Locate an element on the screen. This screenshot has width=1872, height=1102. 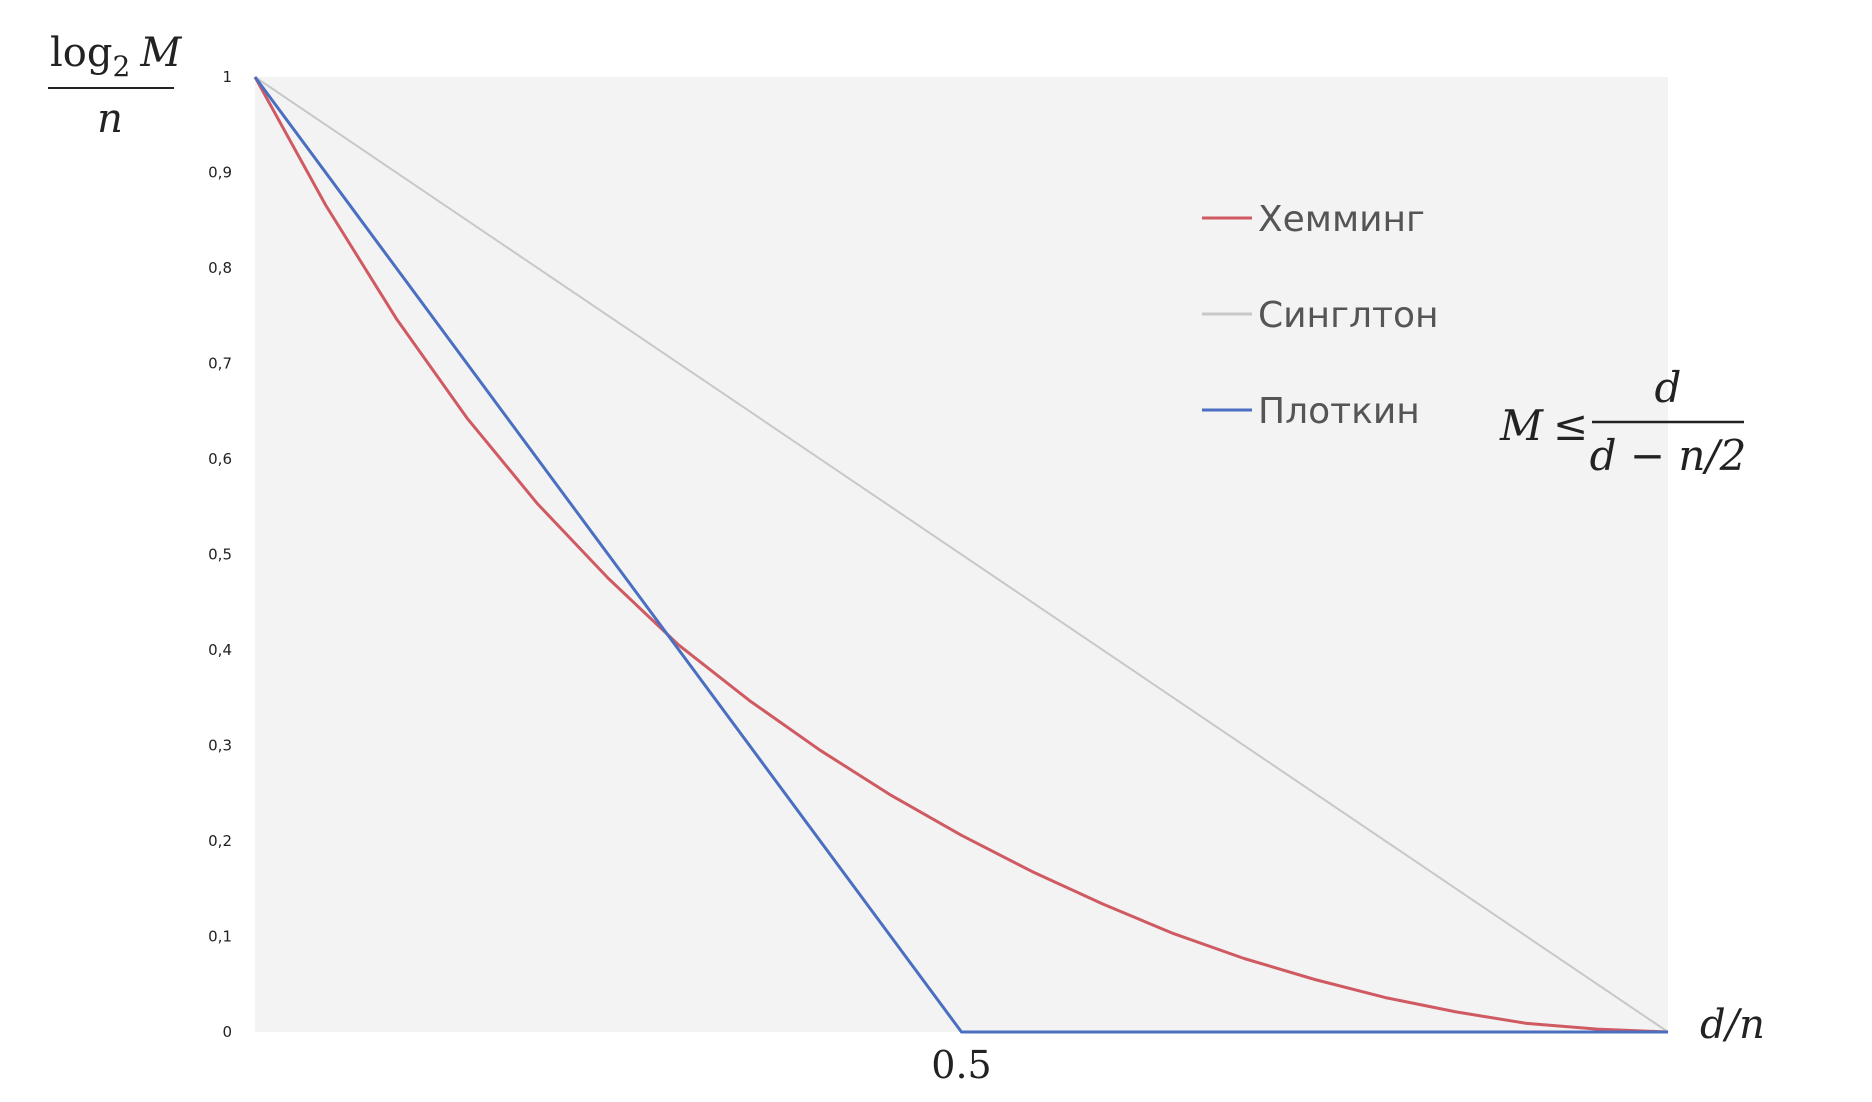
legend-entry-plotkin: Плоткин is located at coordinates (1311, 411).